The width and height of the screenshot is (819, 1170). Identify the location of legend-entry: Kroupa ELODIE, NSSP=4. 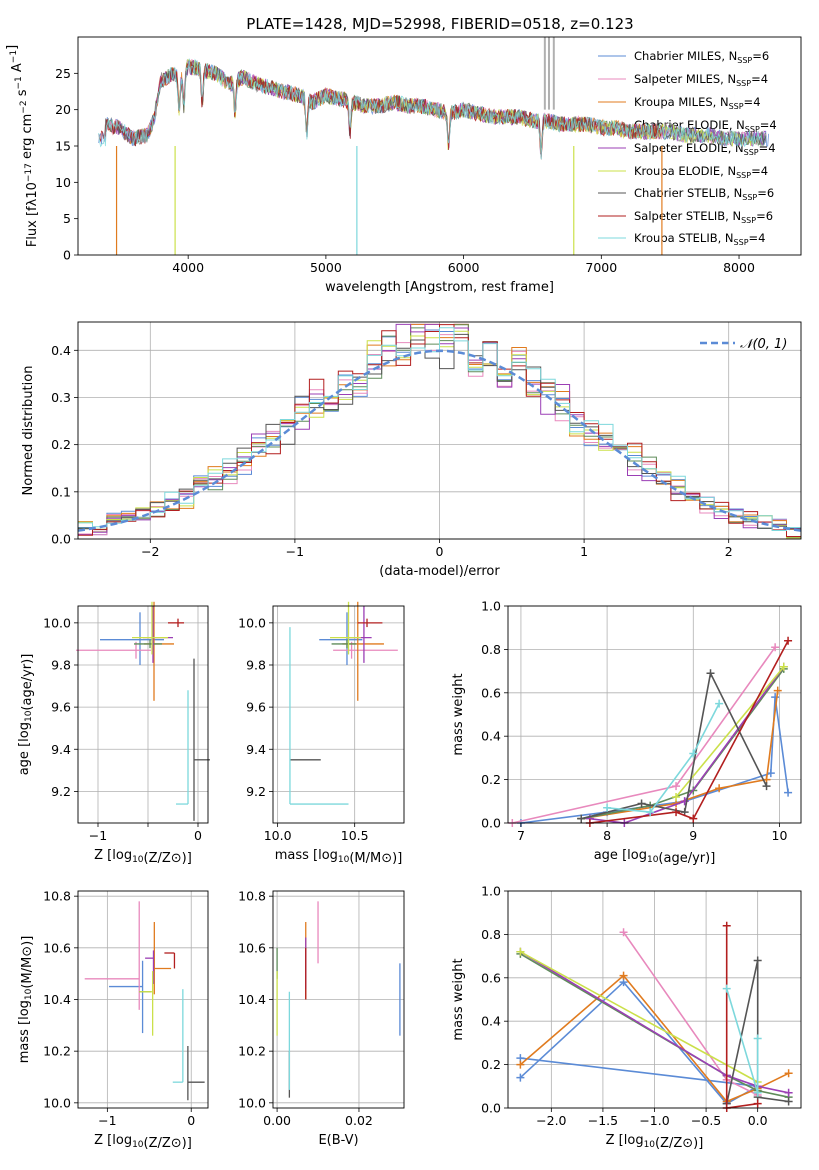
(683, 172).